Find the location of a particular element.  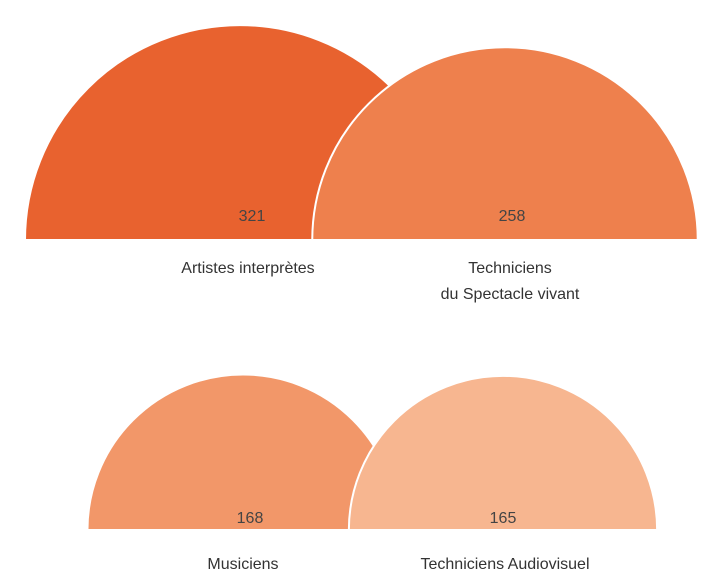

value-label: 165 is located at coordinates (503, 518).